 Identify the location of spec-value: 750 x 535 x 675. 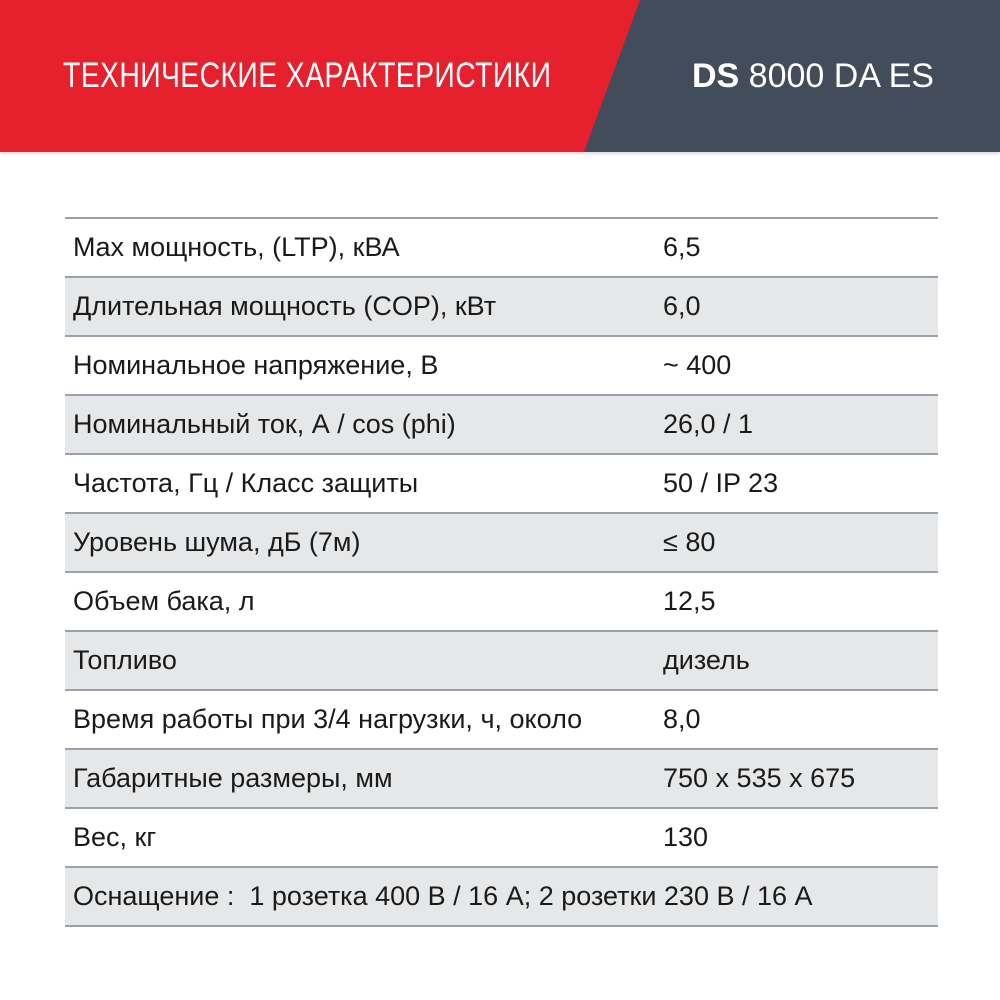
(759, 778).